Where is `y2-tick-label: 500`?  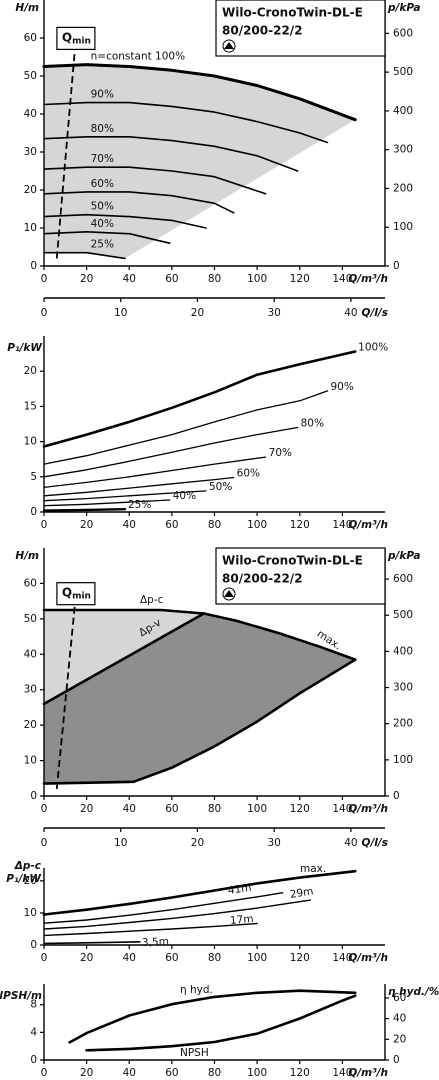
y2-tick-label: 500 is located at coordinates (403, 615).